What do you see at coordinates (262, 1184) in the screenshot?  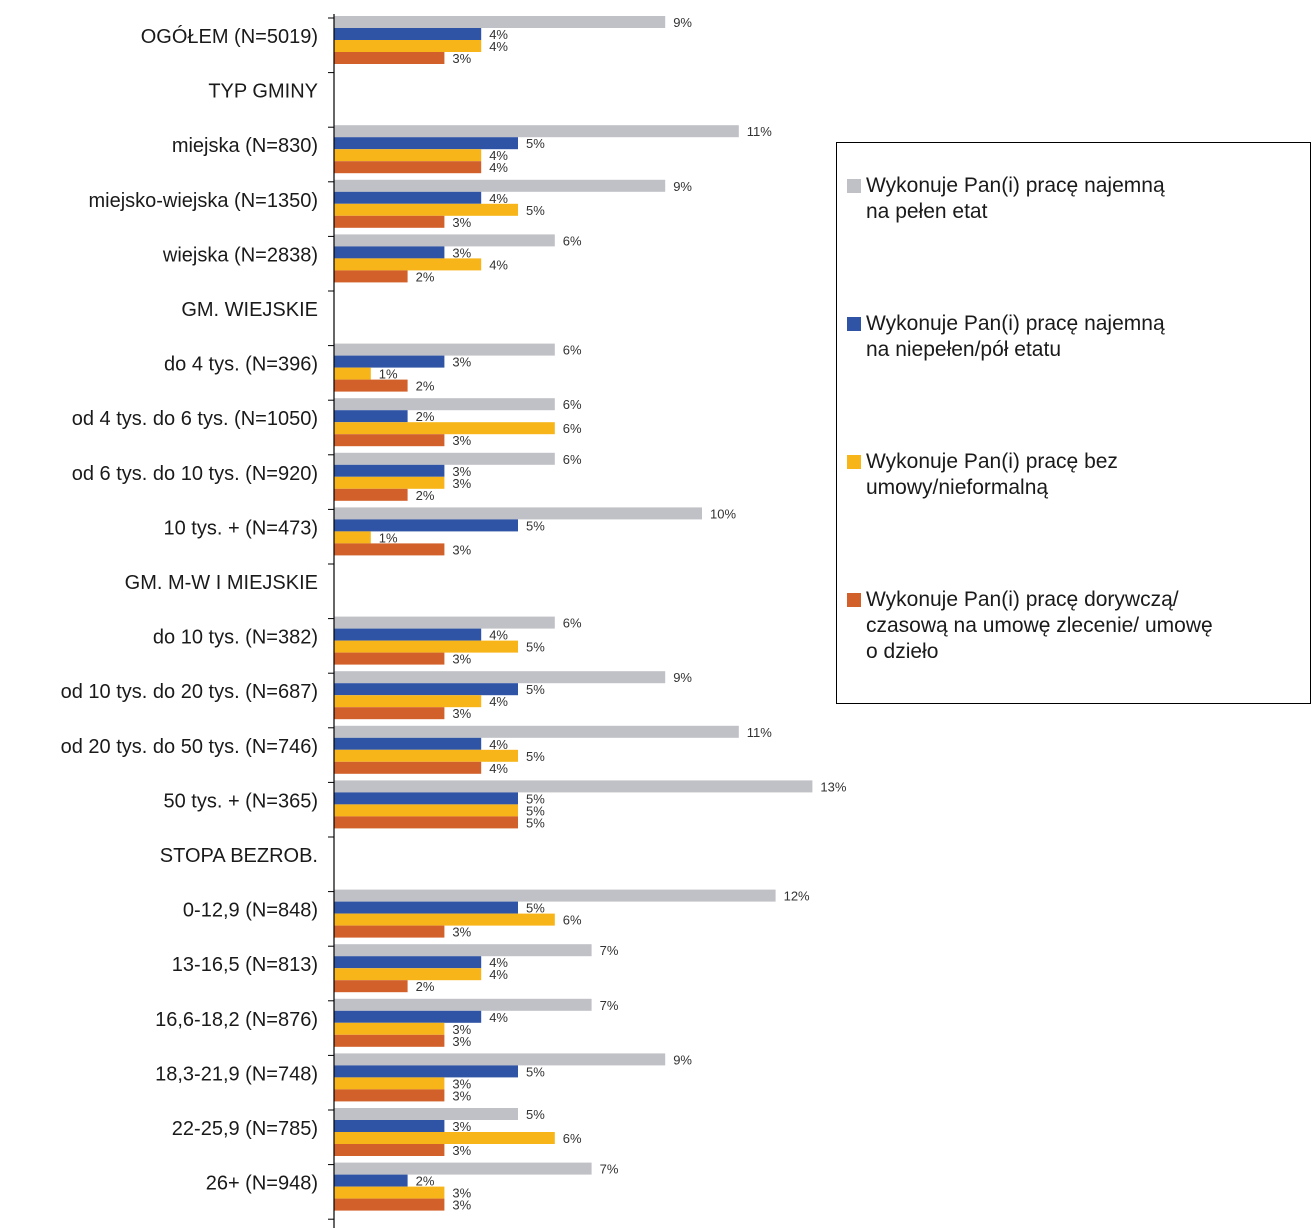 I see `category-label: 26+ (N=948)` at bounding box center [262, 1184].